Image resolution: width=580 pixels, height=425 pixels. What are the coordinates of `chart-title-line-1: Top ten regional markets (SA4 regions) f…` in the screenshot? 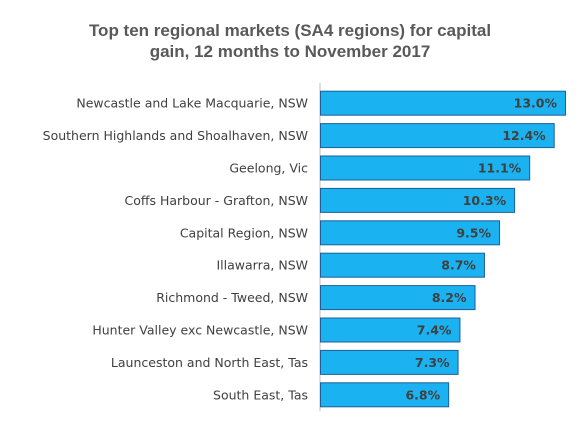 It's located at (290, 30).